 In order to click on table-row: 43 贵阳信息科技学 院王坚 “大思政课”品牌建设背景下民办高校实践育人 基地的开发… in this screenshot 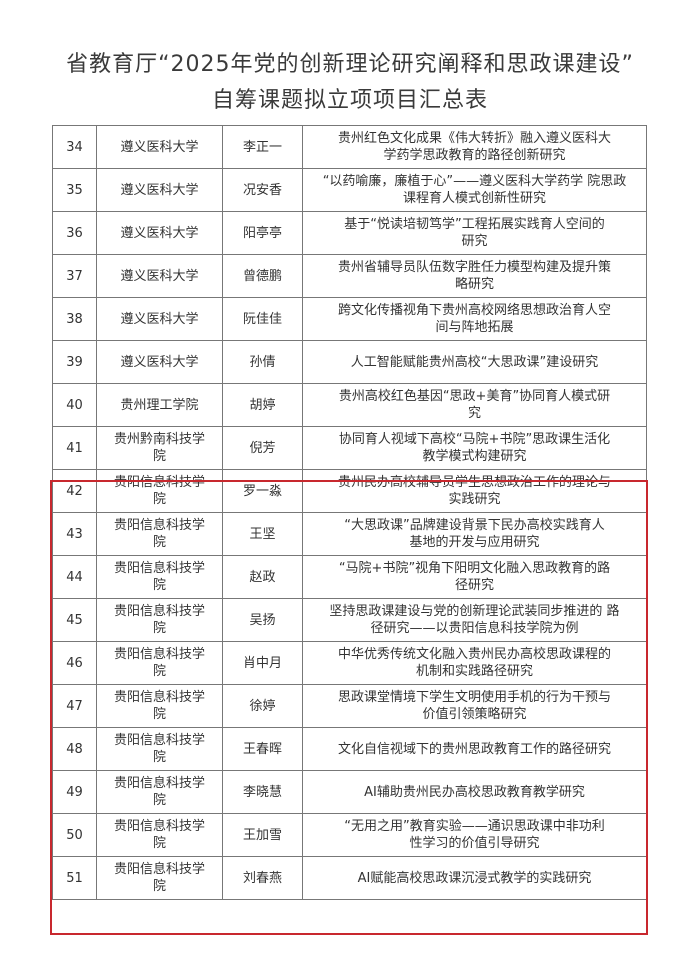, I will do `click(349, 534)`.